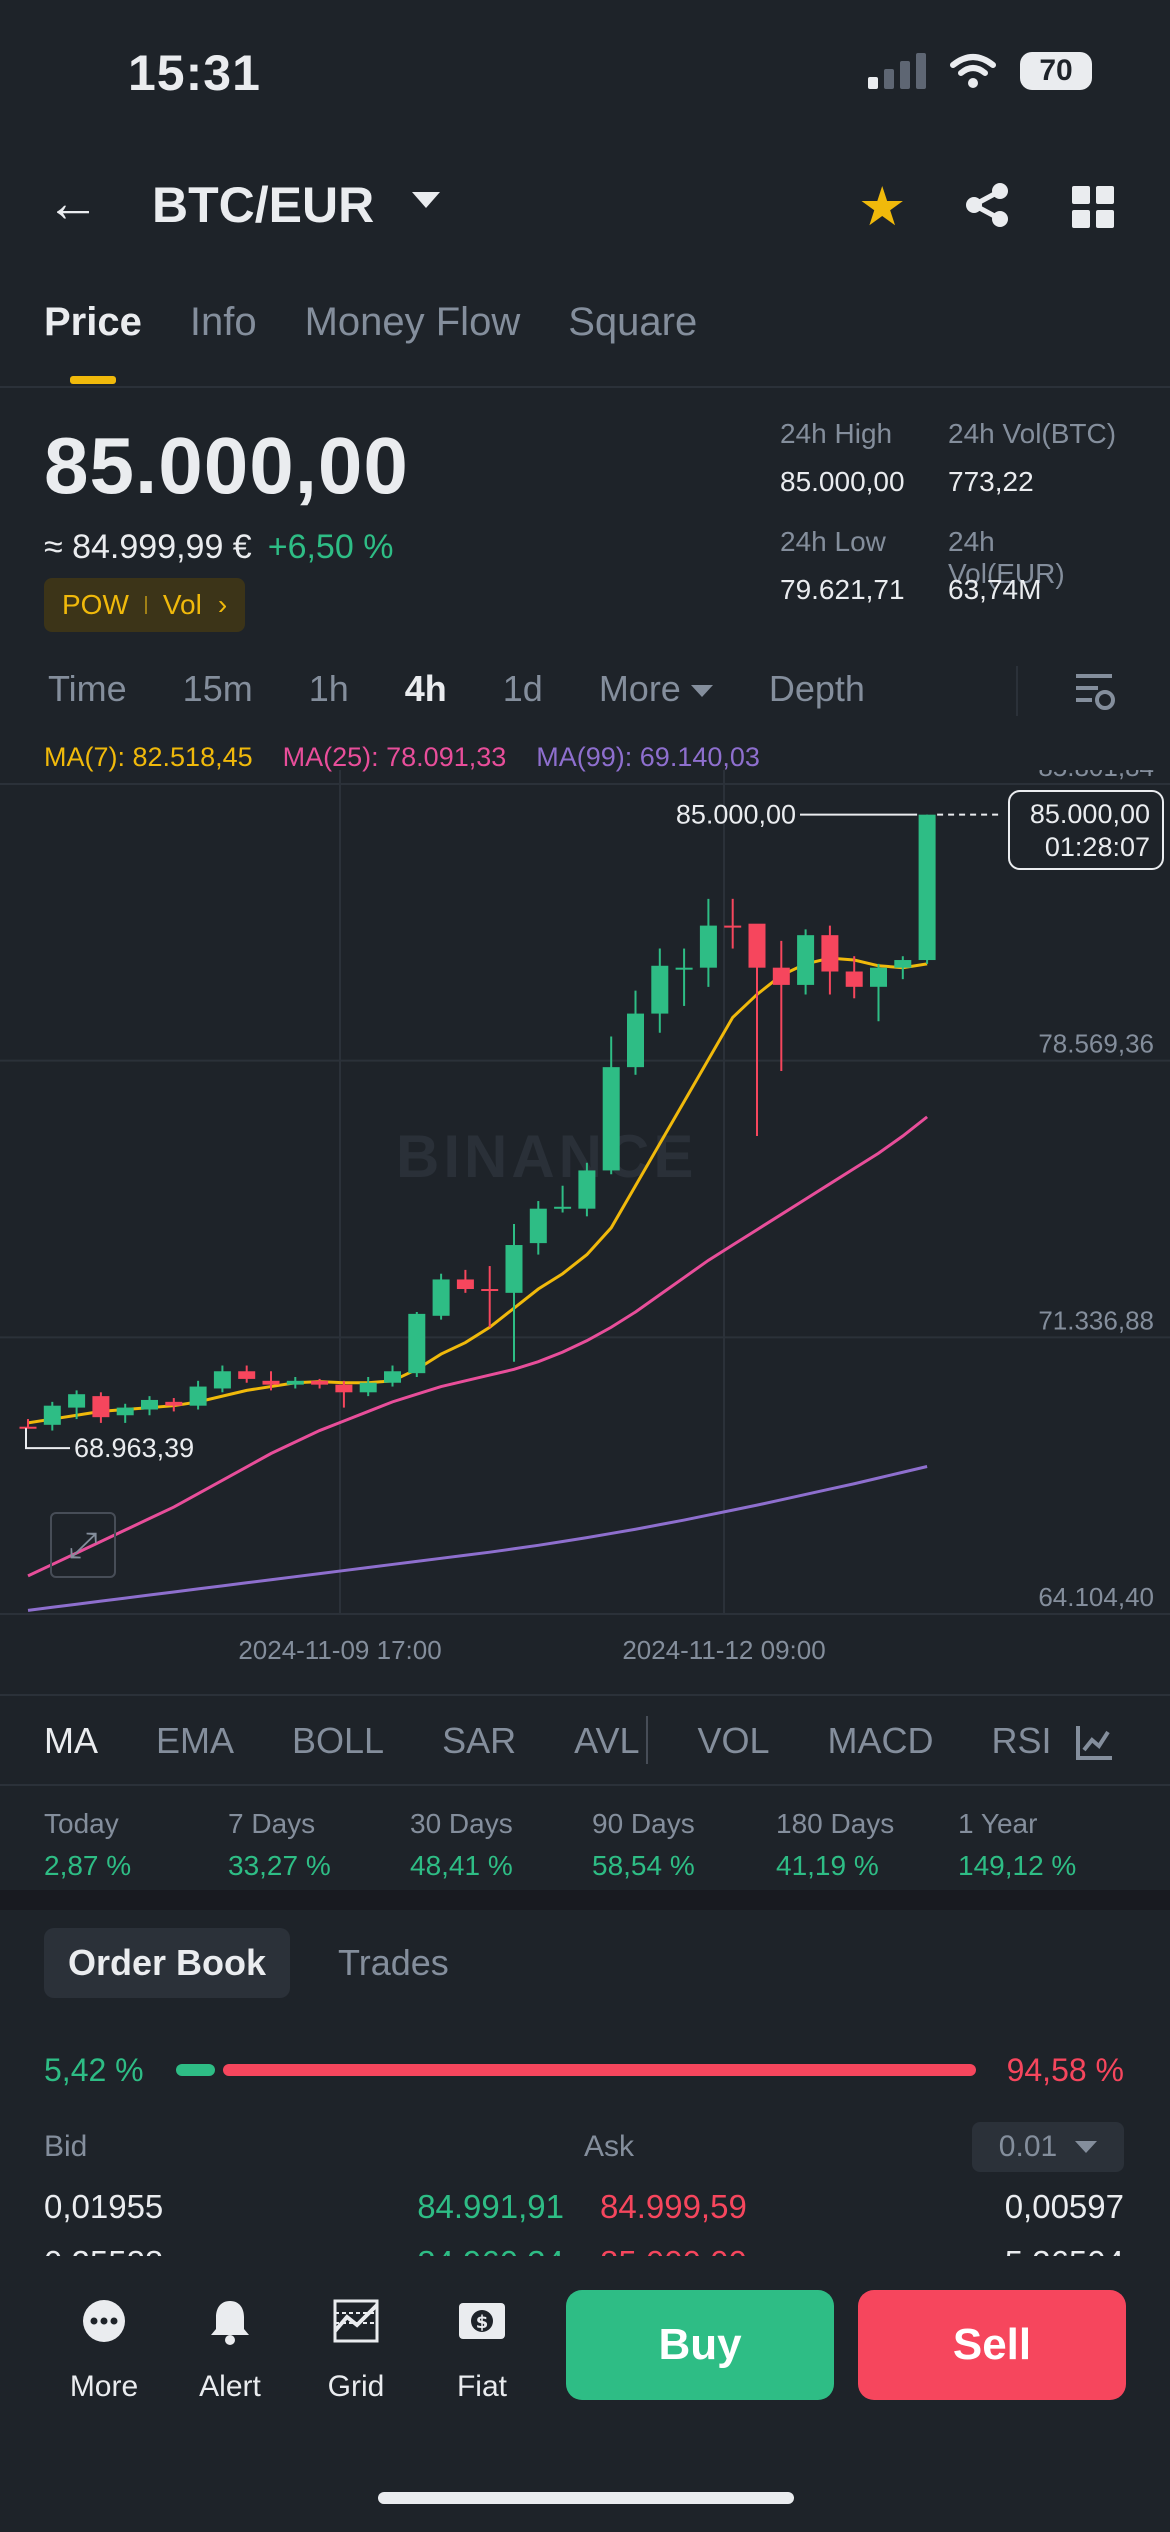  I want to click on more-icon, so click(104, 2321).